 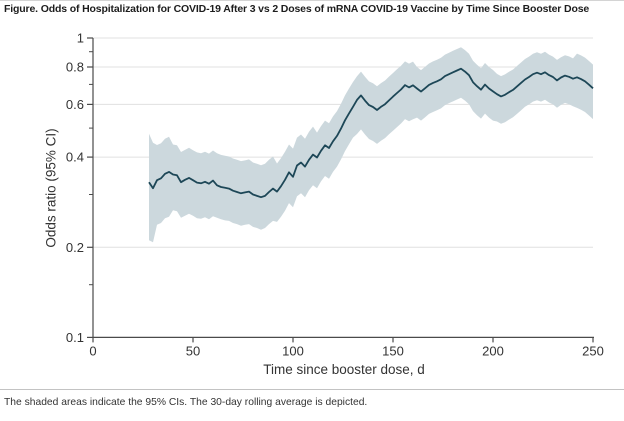 I want to click on x-tick-label: 50, so click(x=193, y=350).